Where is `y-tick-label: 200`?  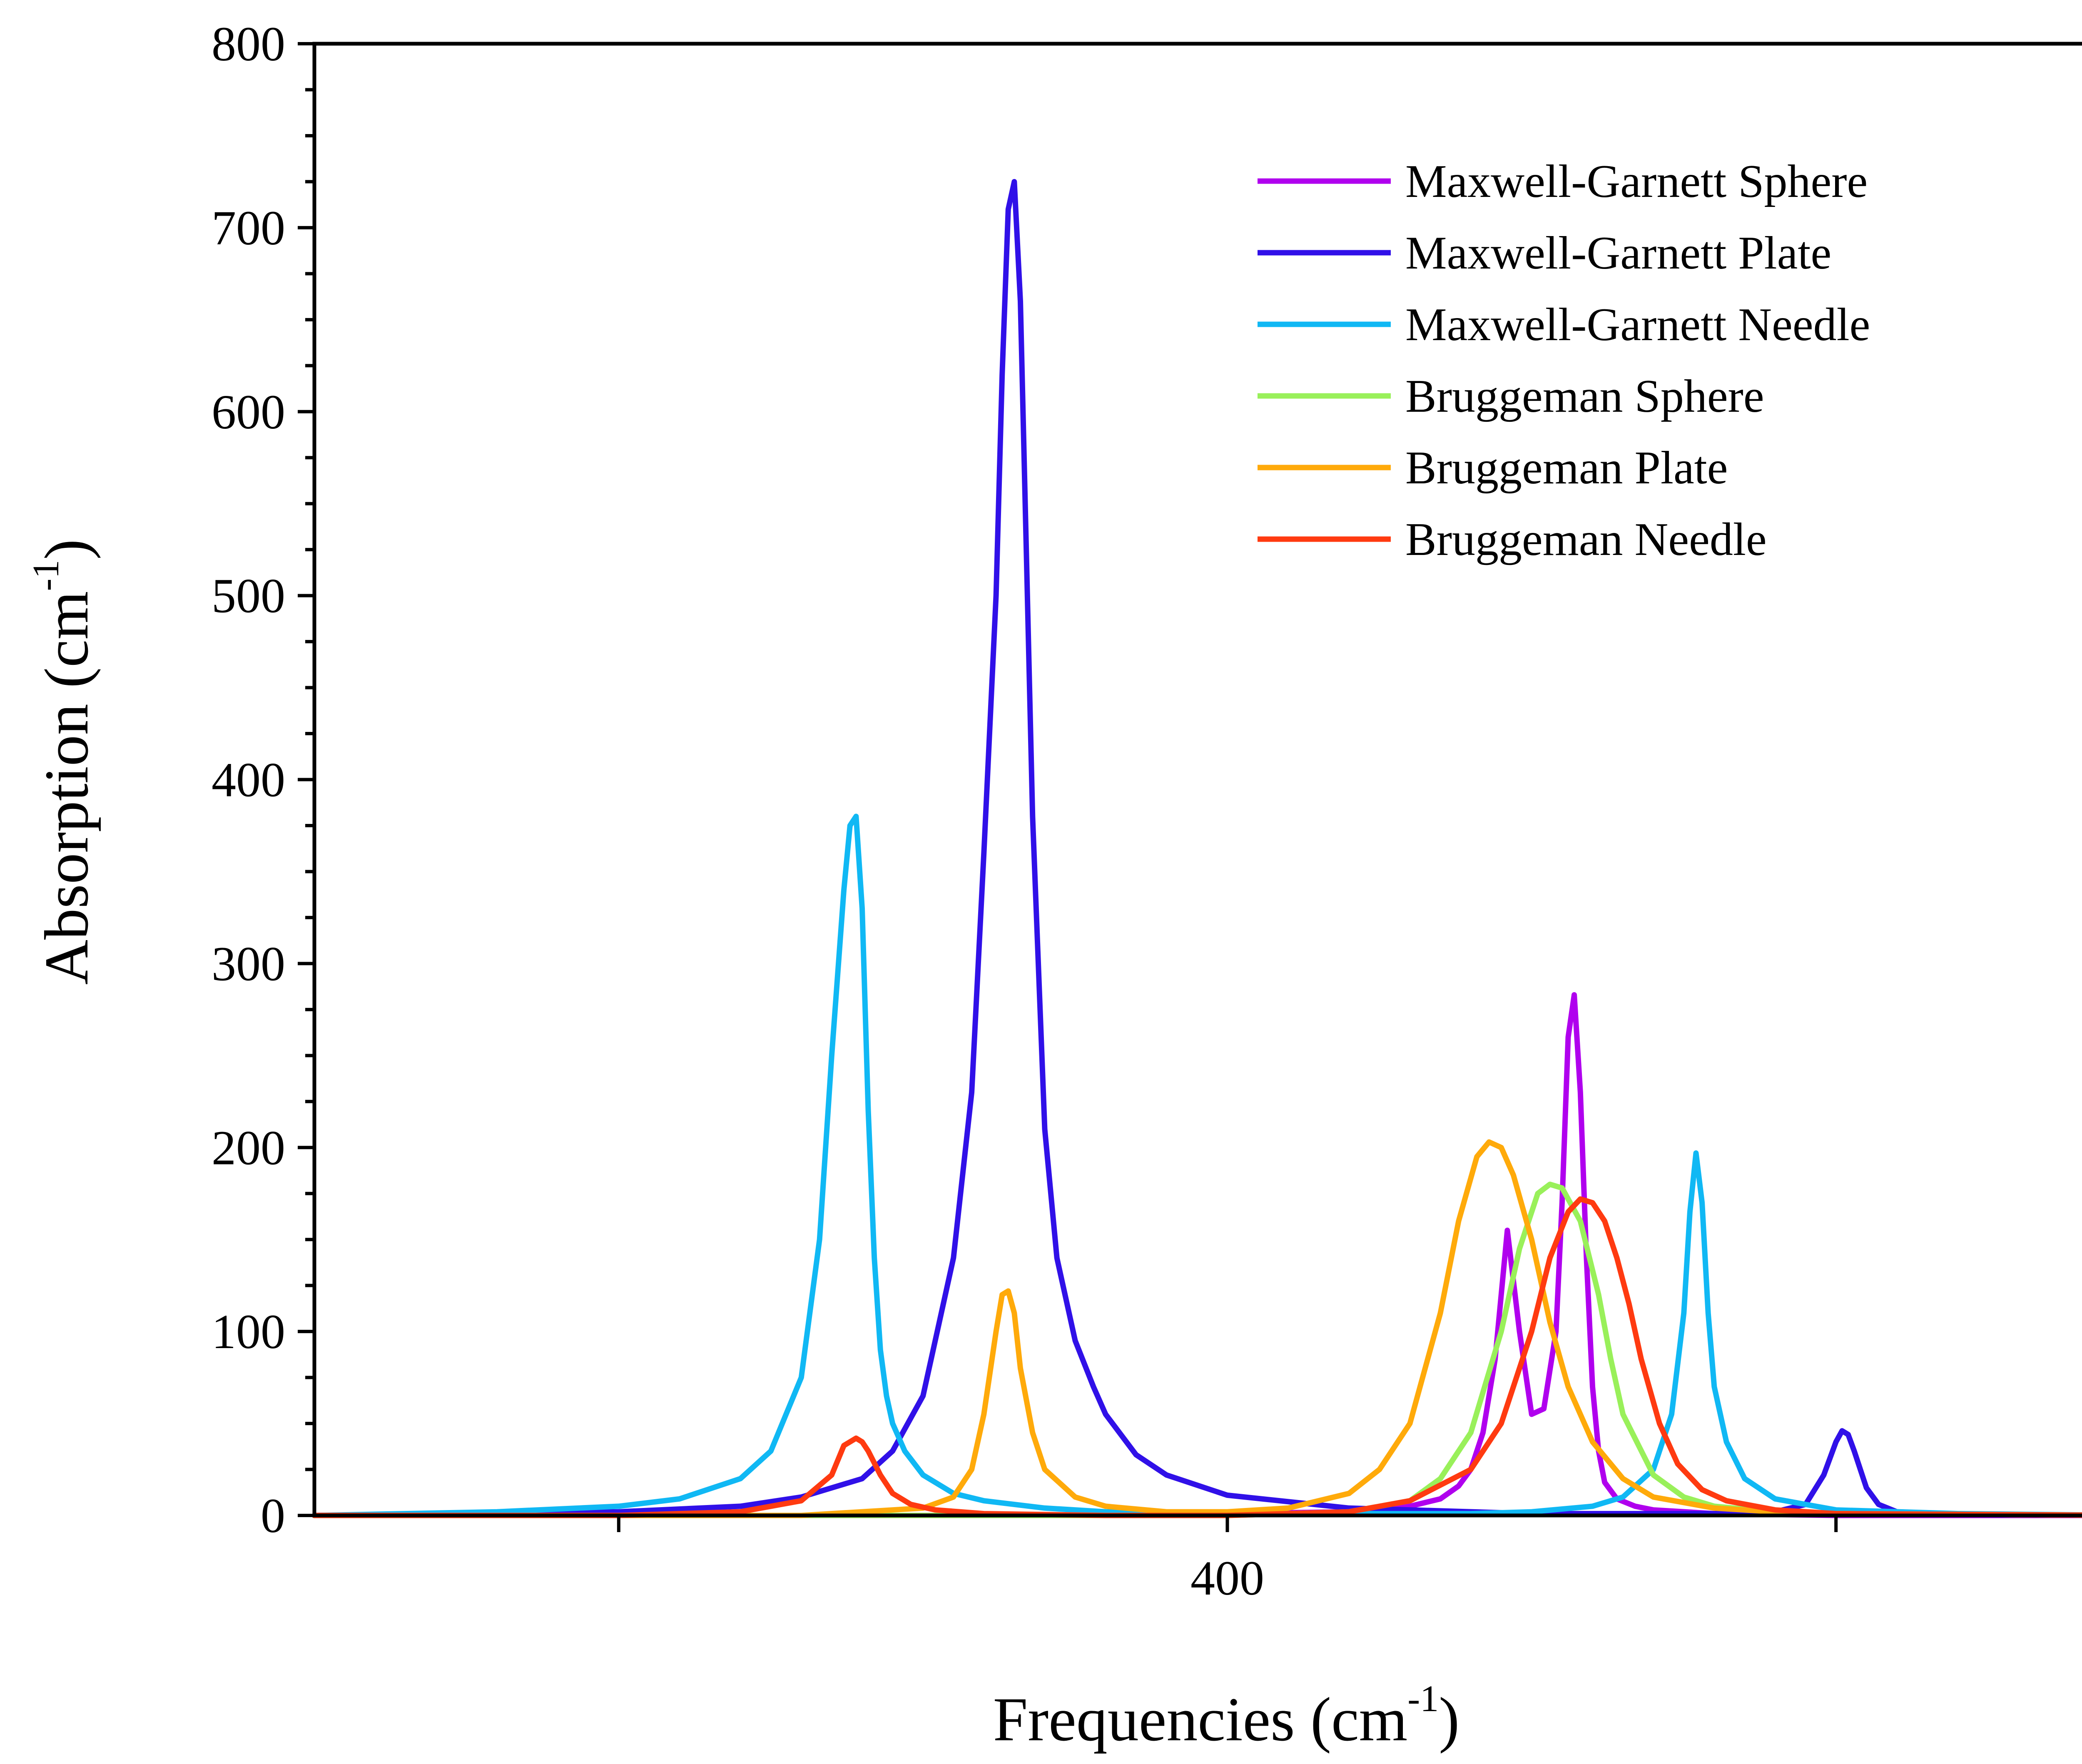 y-tick-label: 200 is located at coordinates (249, 1147).